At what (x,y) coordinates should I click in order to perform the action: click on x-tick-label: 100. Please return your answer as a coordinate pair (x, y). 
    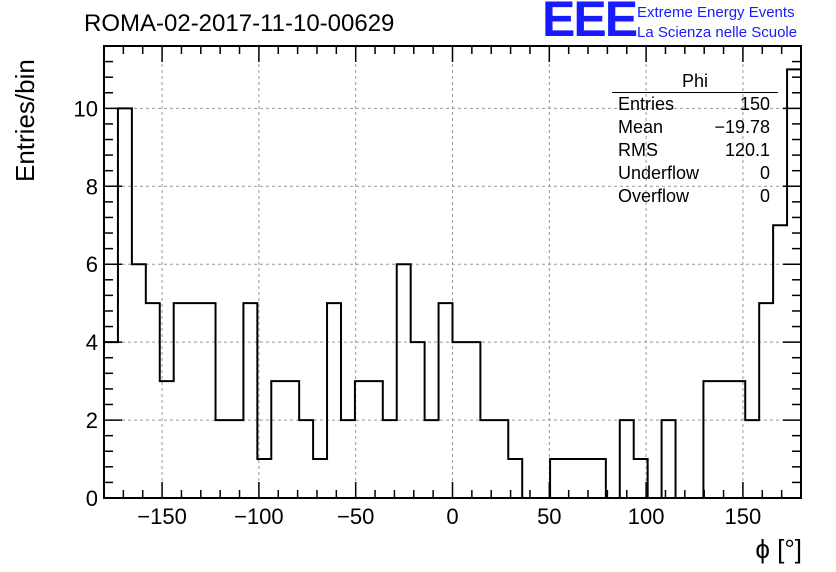
    Looking at the image, I should click on (646, 516).